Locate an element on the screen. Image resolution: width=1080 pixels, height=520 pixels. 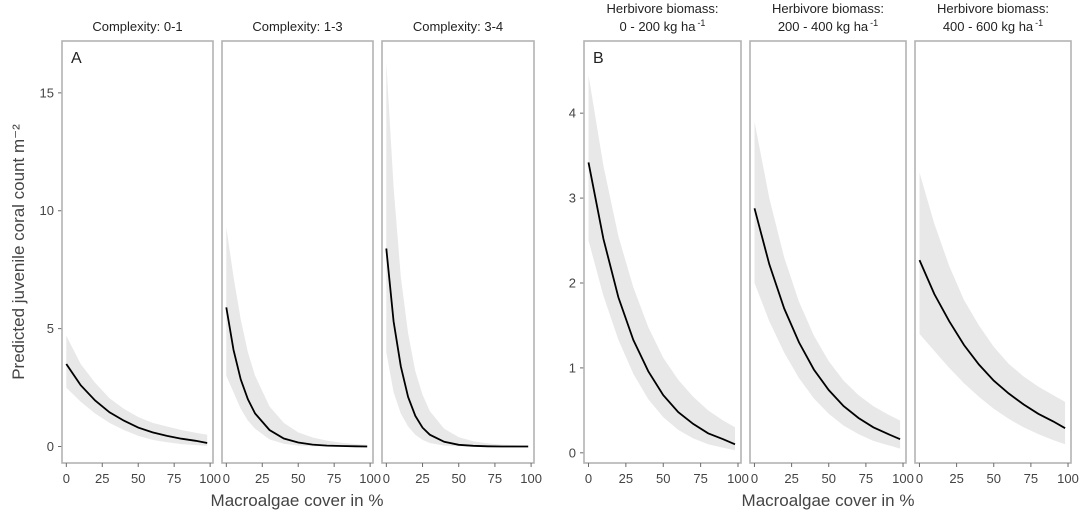
facet-A-1: 0 25 50 75 100 Complexity: 0-1 is located at coordinates (141, 252).